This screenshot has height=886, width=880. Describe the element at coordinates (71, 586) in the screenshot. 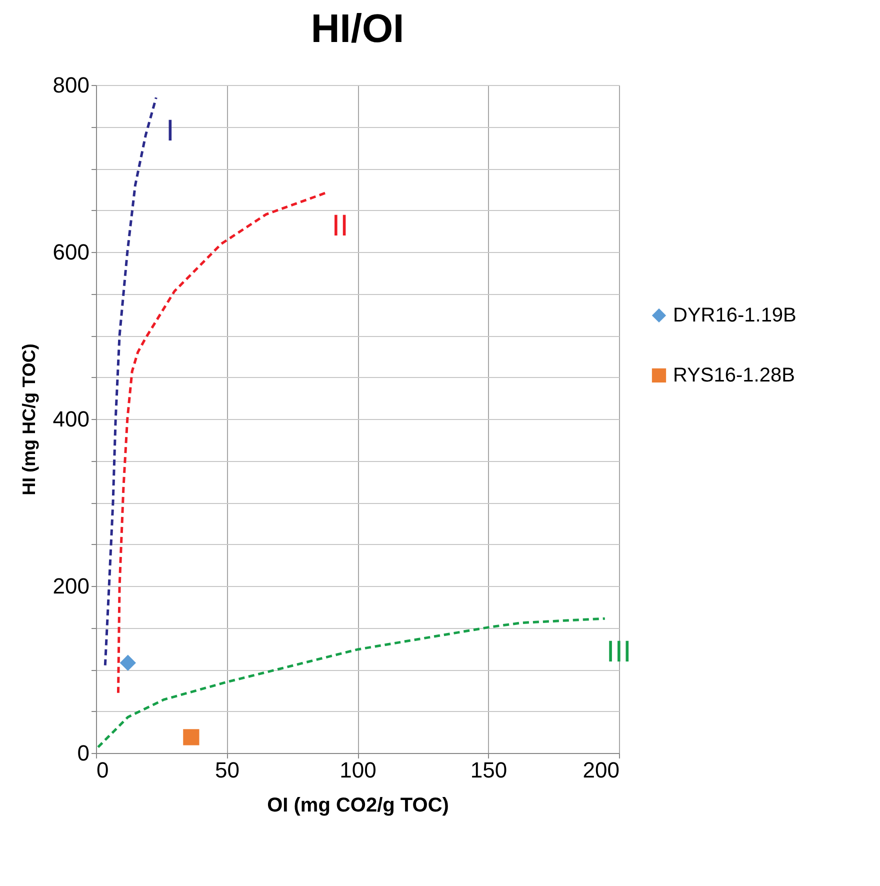

I see `y-tick-label: 200` at that location.